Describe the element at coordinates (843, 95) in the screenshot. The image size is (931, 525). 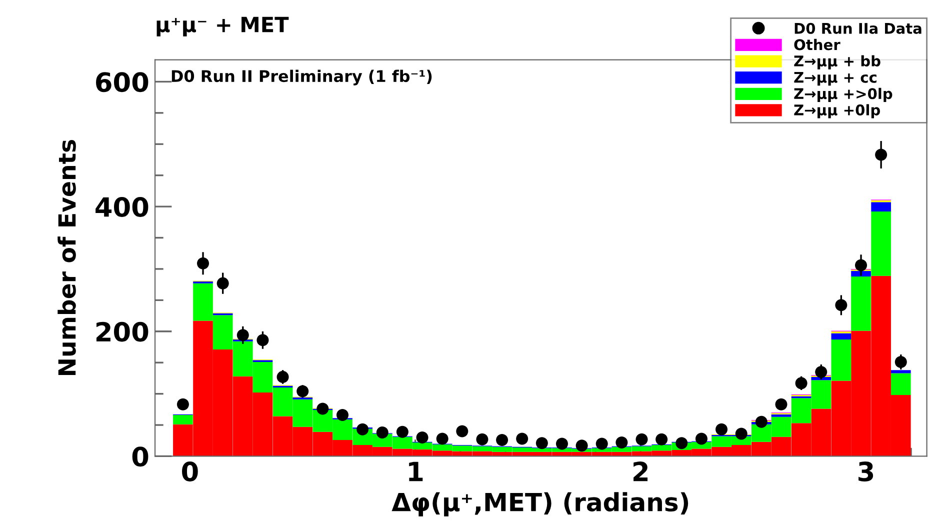
I see `legend-label: Z→μμ +>0lp` at that location.